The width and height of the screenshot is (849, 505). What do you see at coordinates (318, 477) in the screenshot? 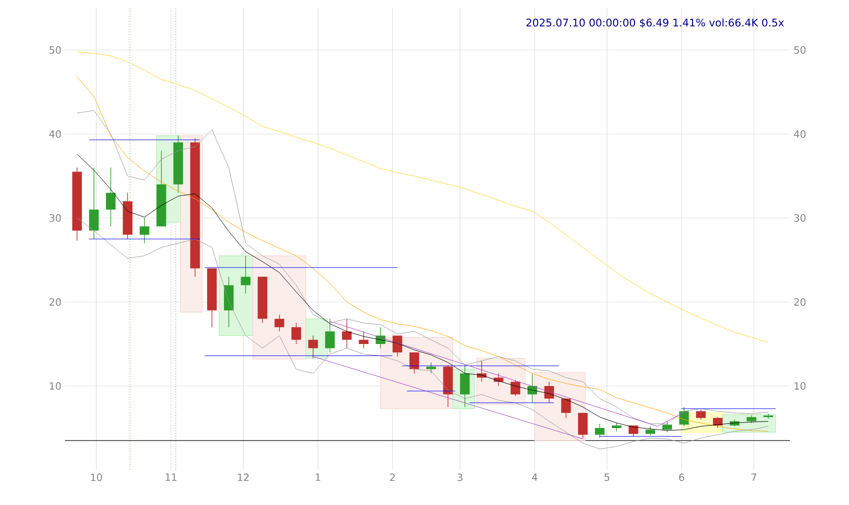
I see `x-tick-label: 1` at bounding box center [318, 477].